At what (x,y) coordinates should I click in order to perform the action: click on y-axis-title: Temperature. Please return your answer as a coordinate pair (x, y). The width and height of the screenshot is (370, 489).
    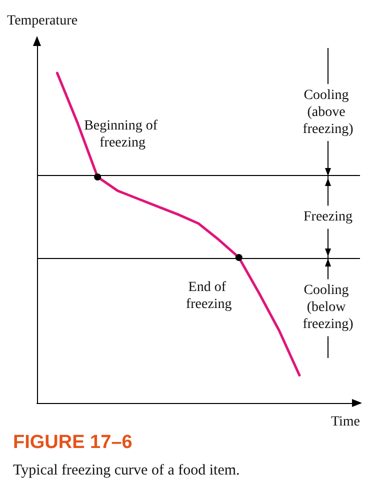
    Looking at the image, I should click on (42, 21).